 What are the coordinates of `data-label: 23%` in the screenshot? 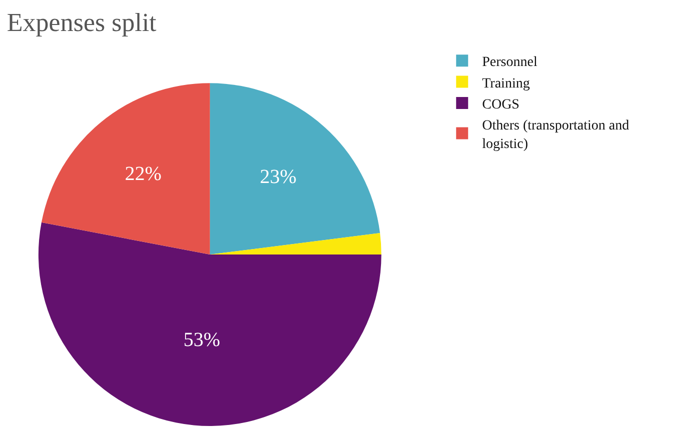 It's located at (278, 177).